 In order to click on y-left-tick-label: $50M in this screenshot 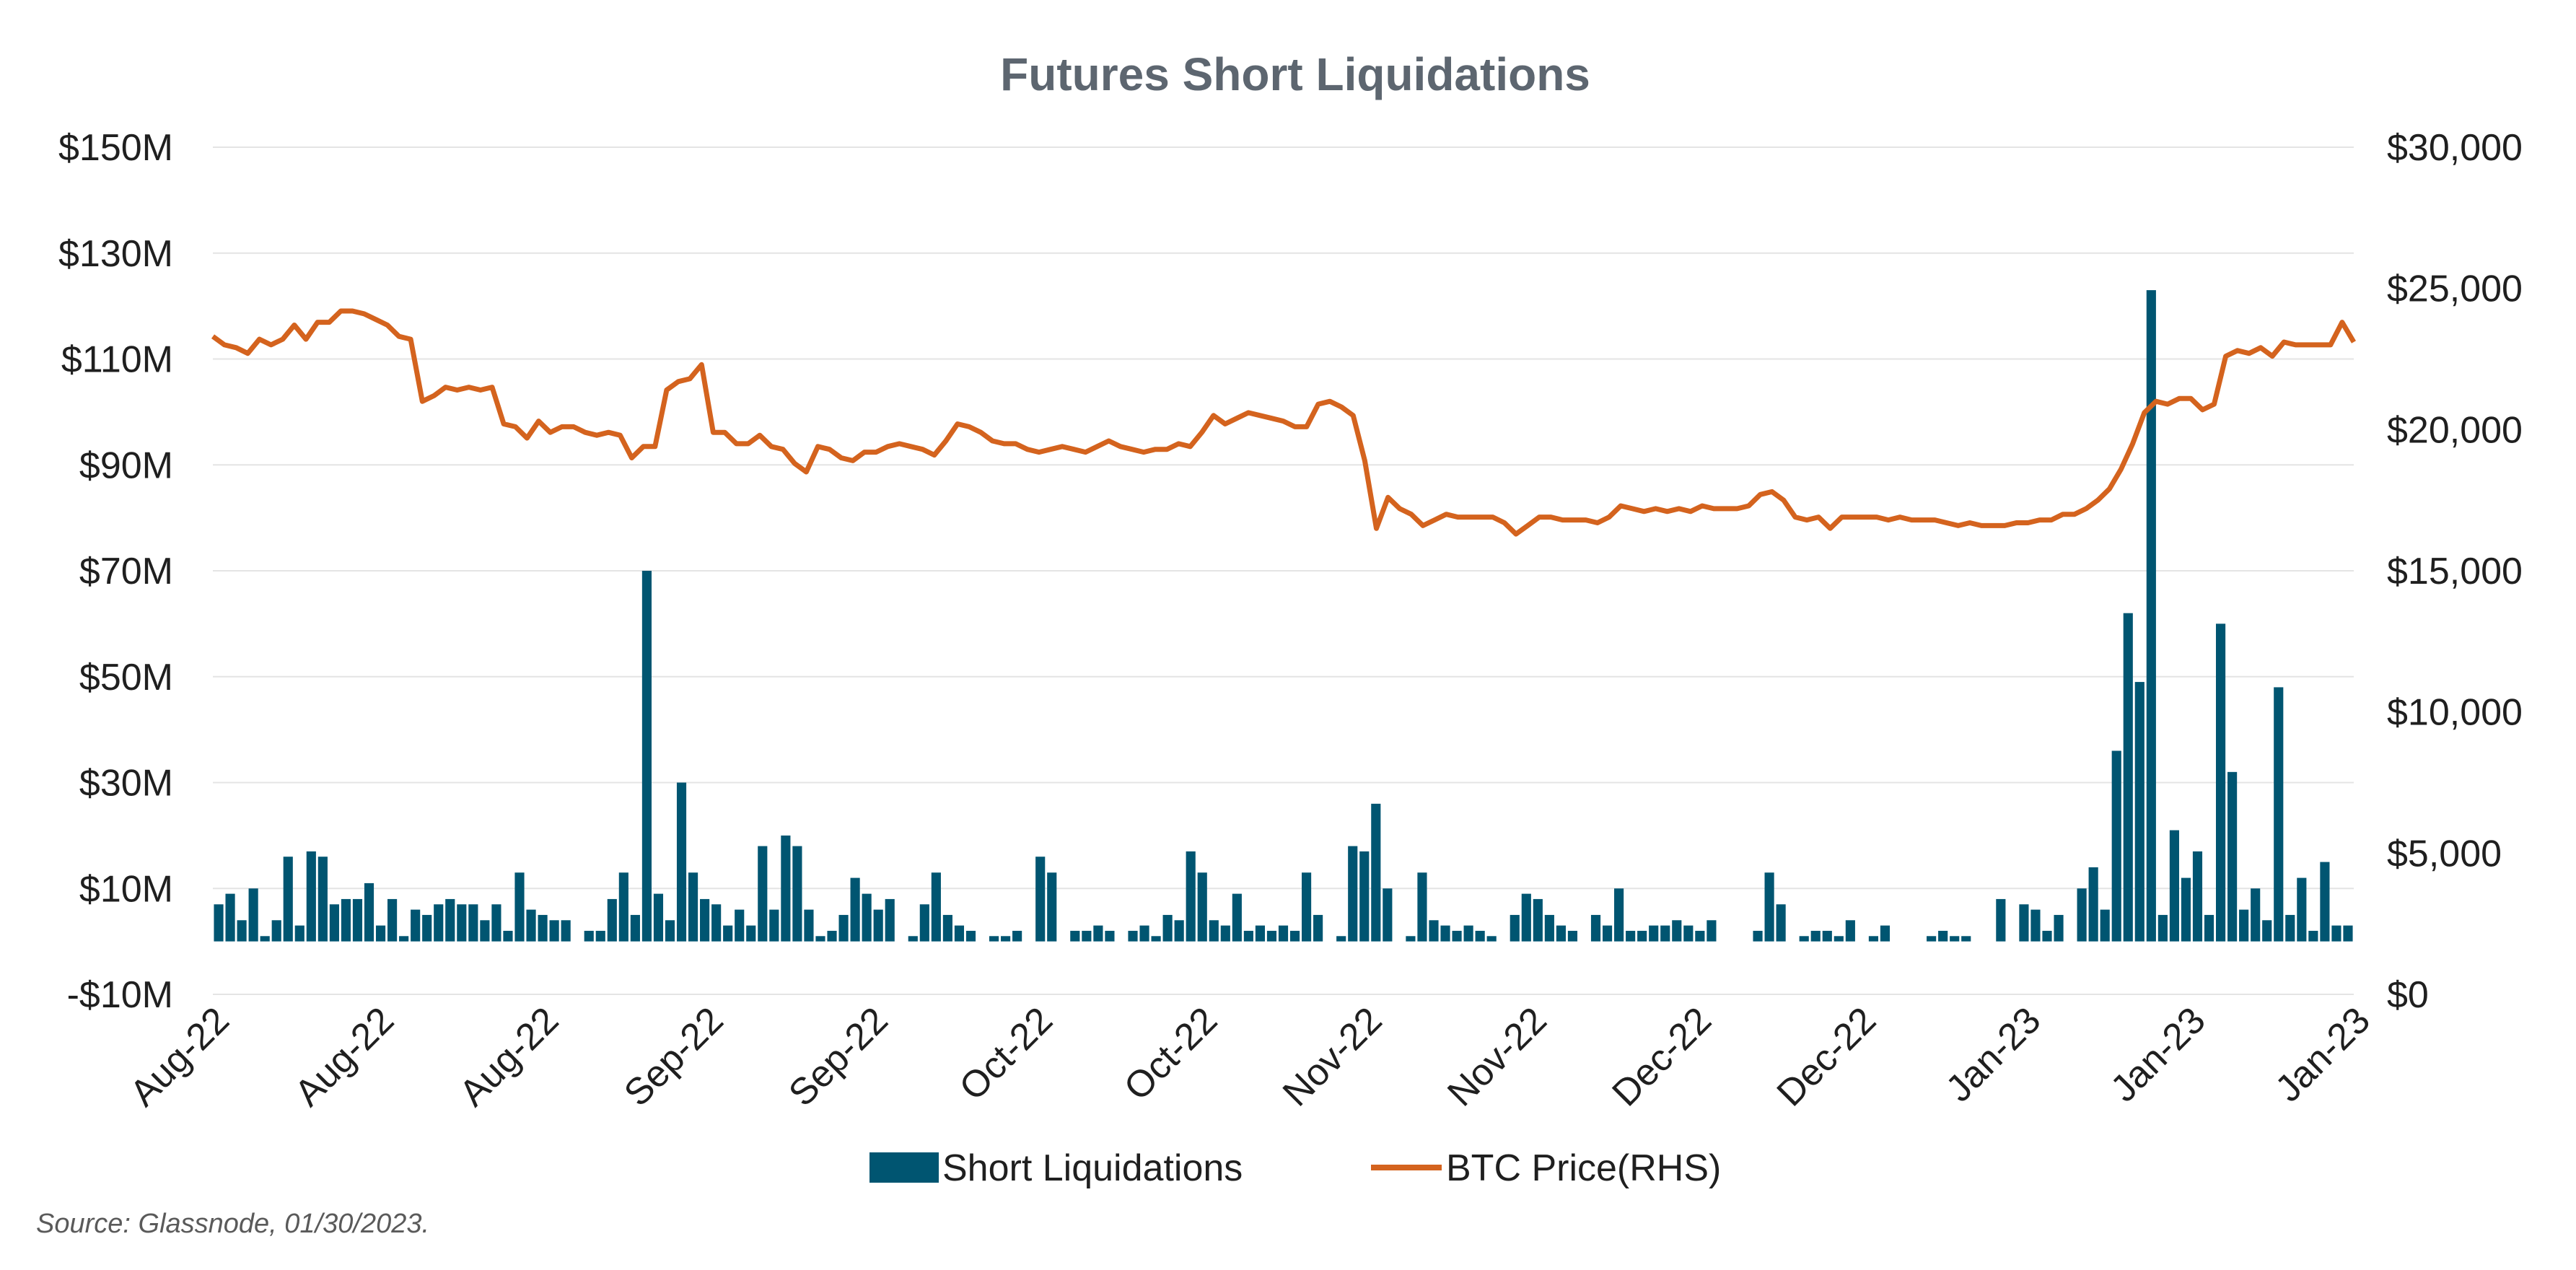, I will do `click(126, 677)`.